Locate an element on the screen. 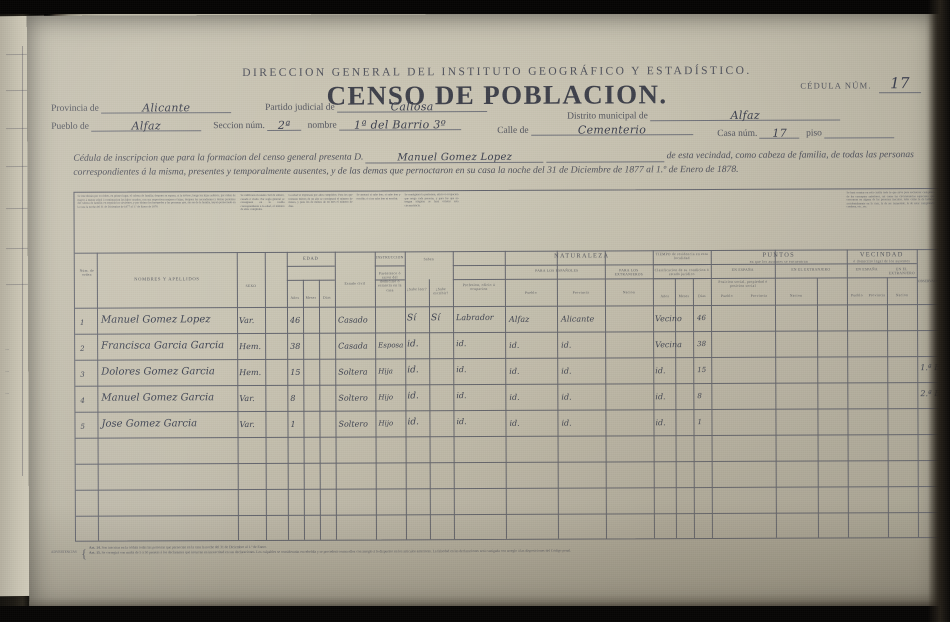 Image resolution: width=950 pixels, height=622 pixels. row-tiempo-meses: 8 is located at coordinates (699, 396).